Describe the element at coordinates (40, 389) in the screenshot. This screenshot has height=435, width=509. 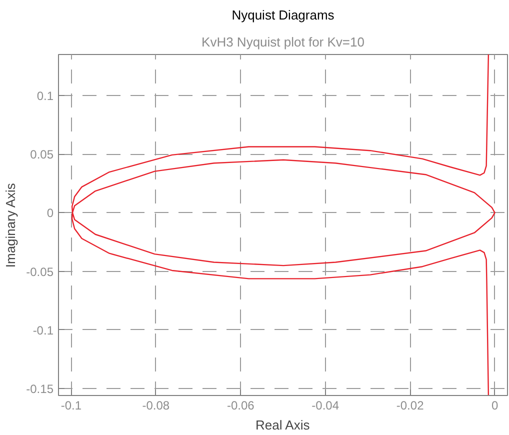
I see `y-tick-label: -0.15` at that location.